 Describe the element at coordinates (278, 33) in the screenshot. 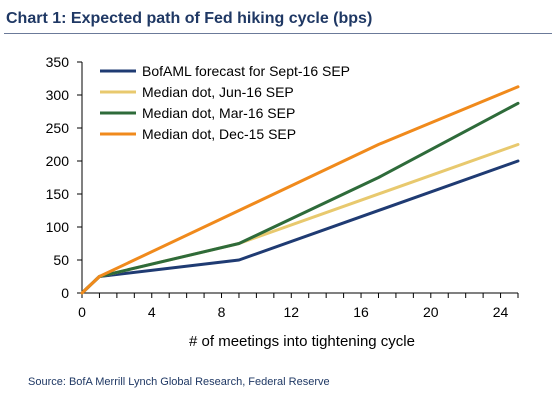

I see `title-divider` at that location.